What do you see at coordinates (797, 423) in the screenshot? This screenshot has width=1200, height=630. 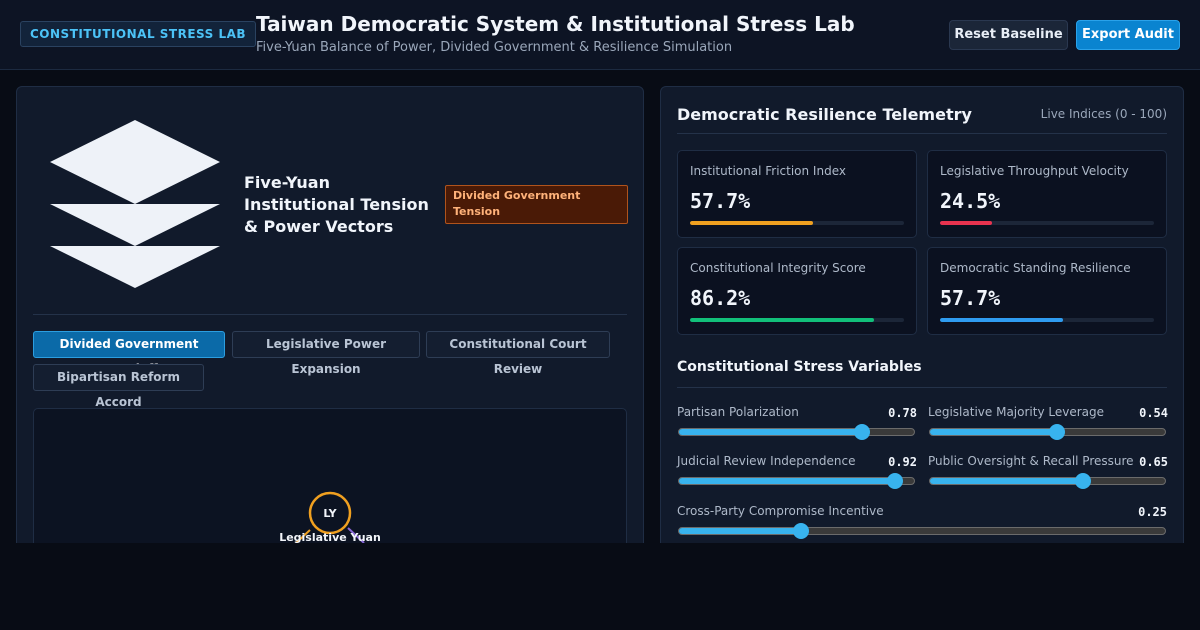 I see `slider-partisan-polarization: Partisan Polarization 0.78` at bounding box center [797, 423].